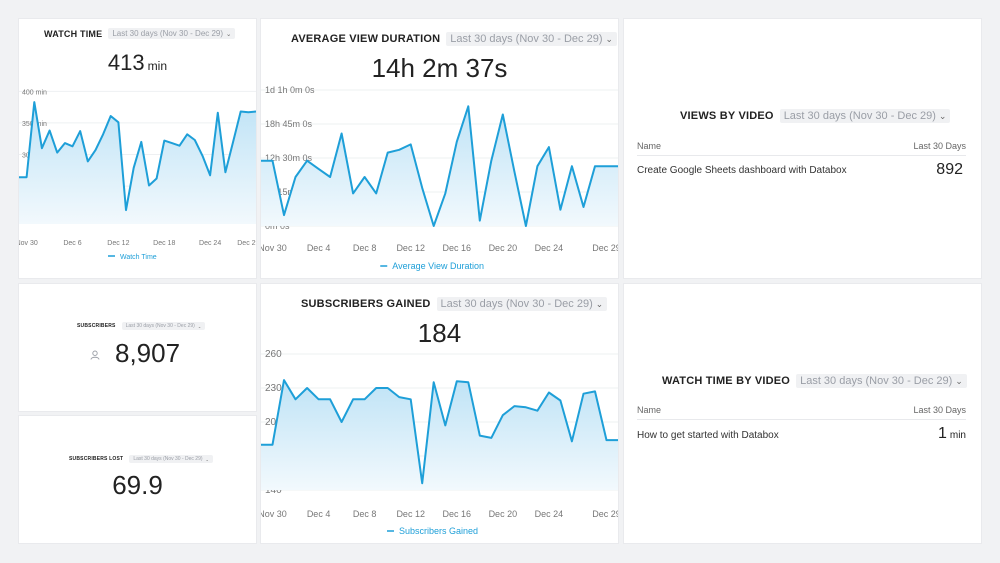 The width and height of the screenshot is (1000, 563). What do you see at coordinates (273, 354) in the screenshot?
I see `y-tick-label: 260` at bounding box center [273, 354].